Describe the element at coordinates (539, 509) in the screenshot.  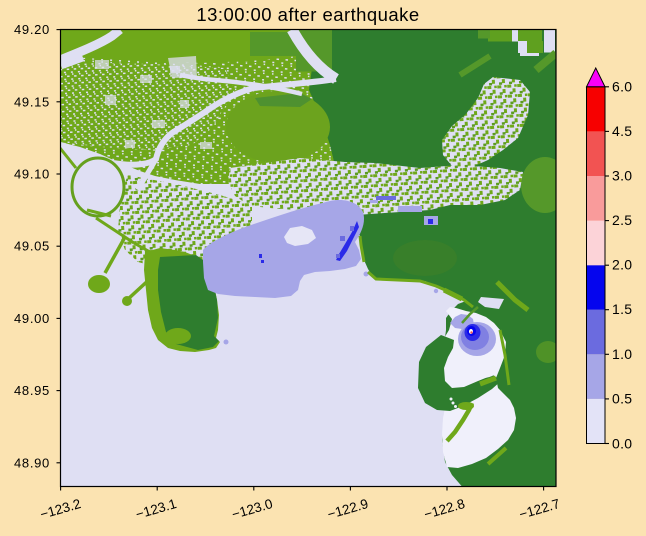
I see `svg-text: −122.7` at that location.